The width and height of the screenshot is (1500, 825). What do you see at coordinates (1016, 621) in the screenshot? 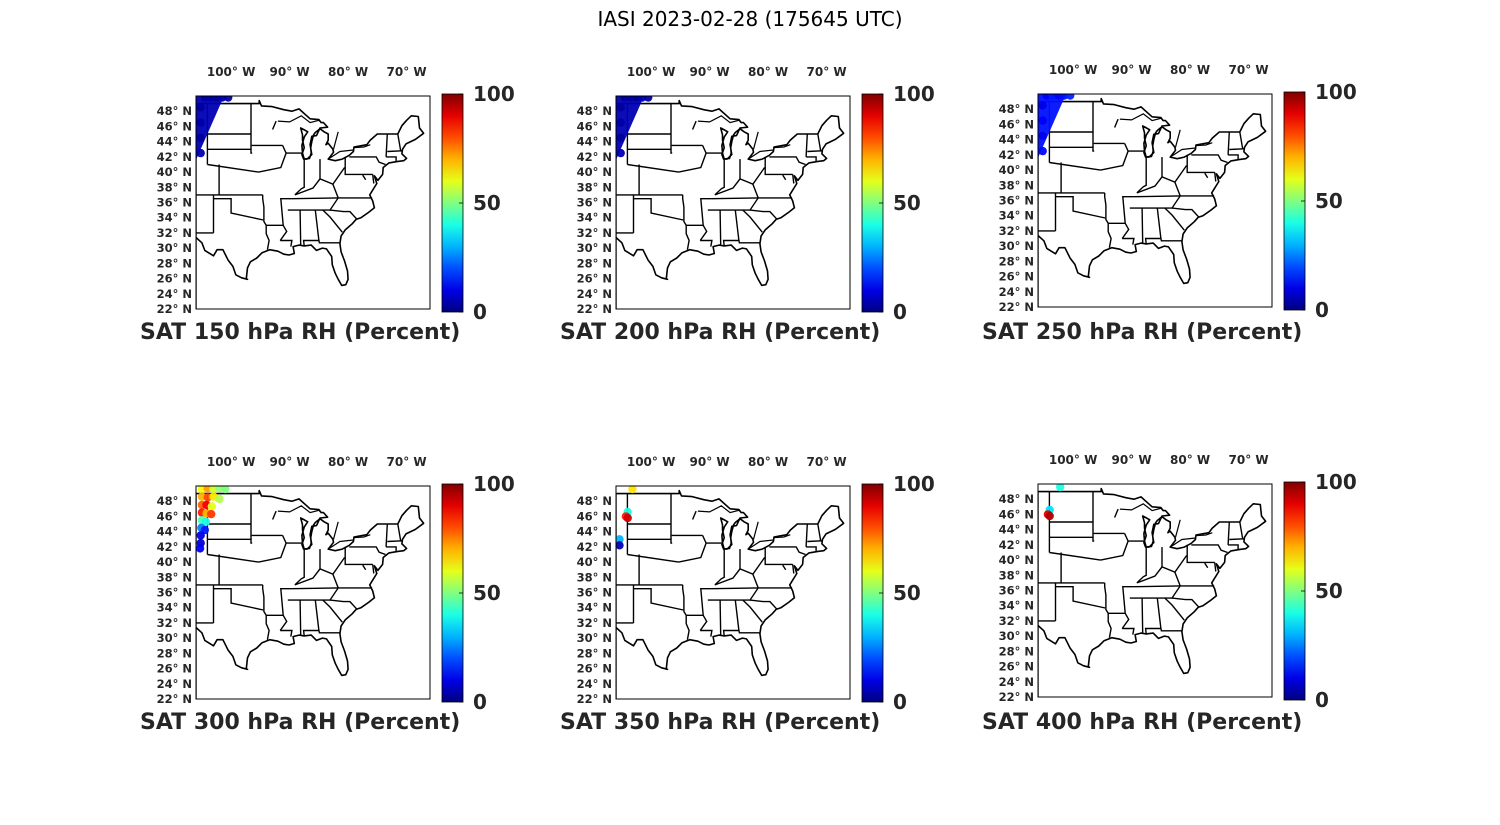
I see `lat-tick-label: 32° N` at bounding box center [1016, 621].